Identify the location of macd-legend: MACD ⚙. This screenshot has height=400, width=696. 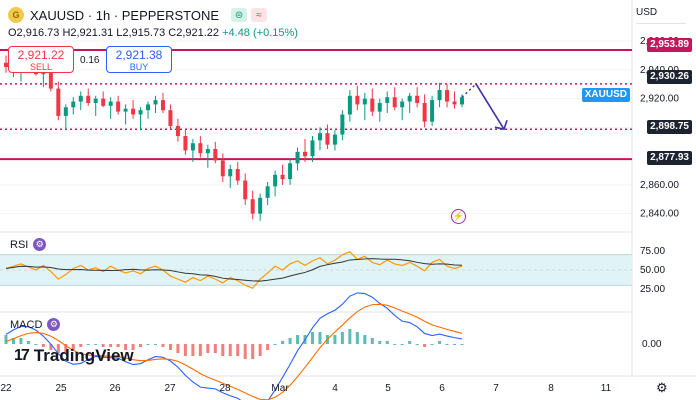
(35, 324).